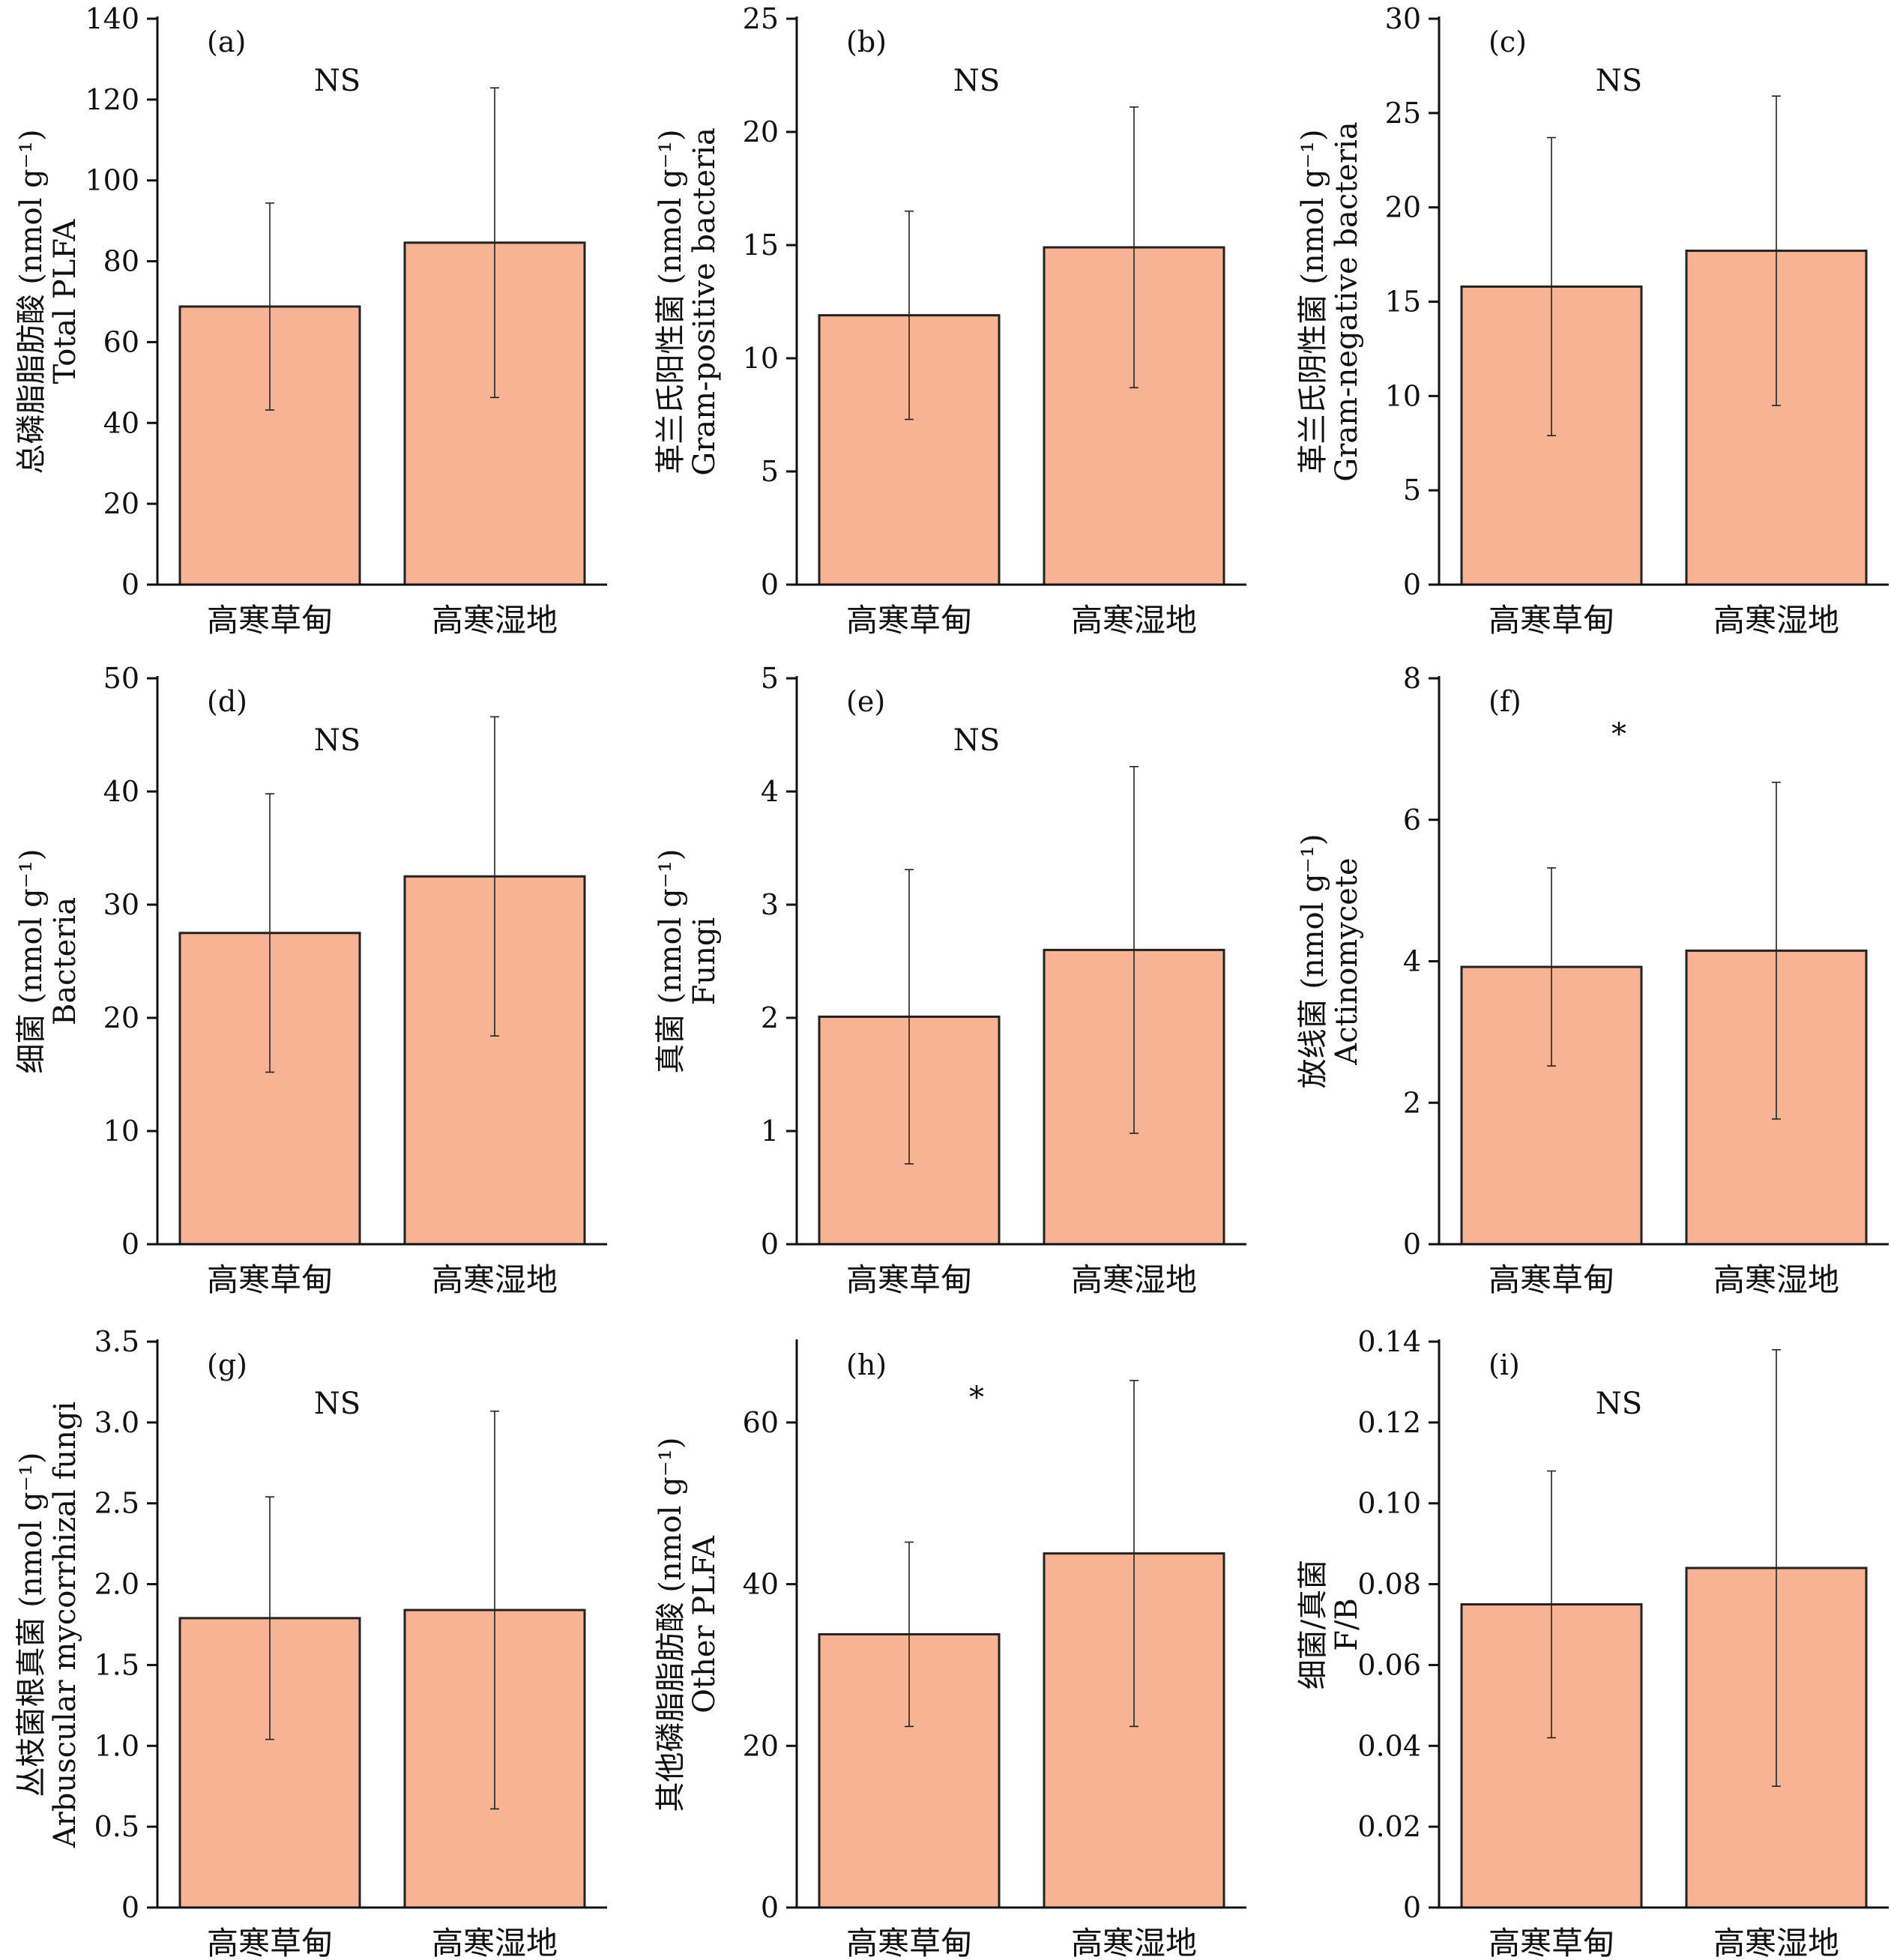  I want to click on y-axis-label-cn: 丛枝菌根真菌 (nmol g⁻¹), so click(31, 1625).